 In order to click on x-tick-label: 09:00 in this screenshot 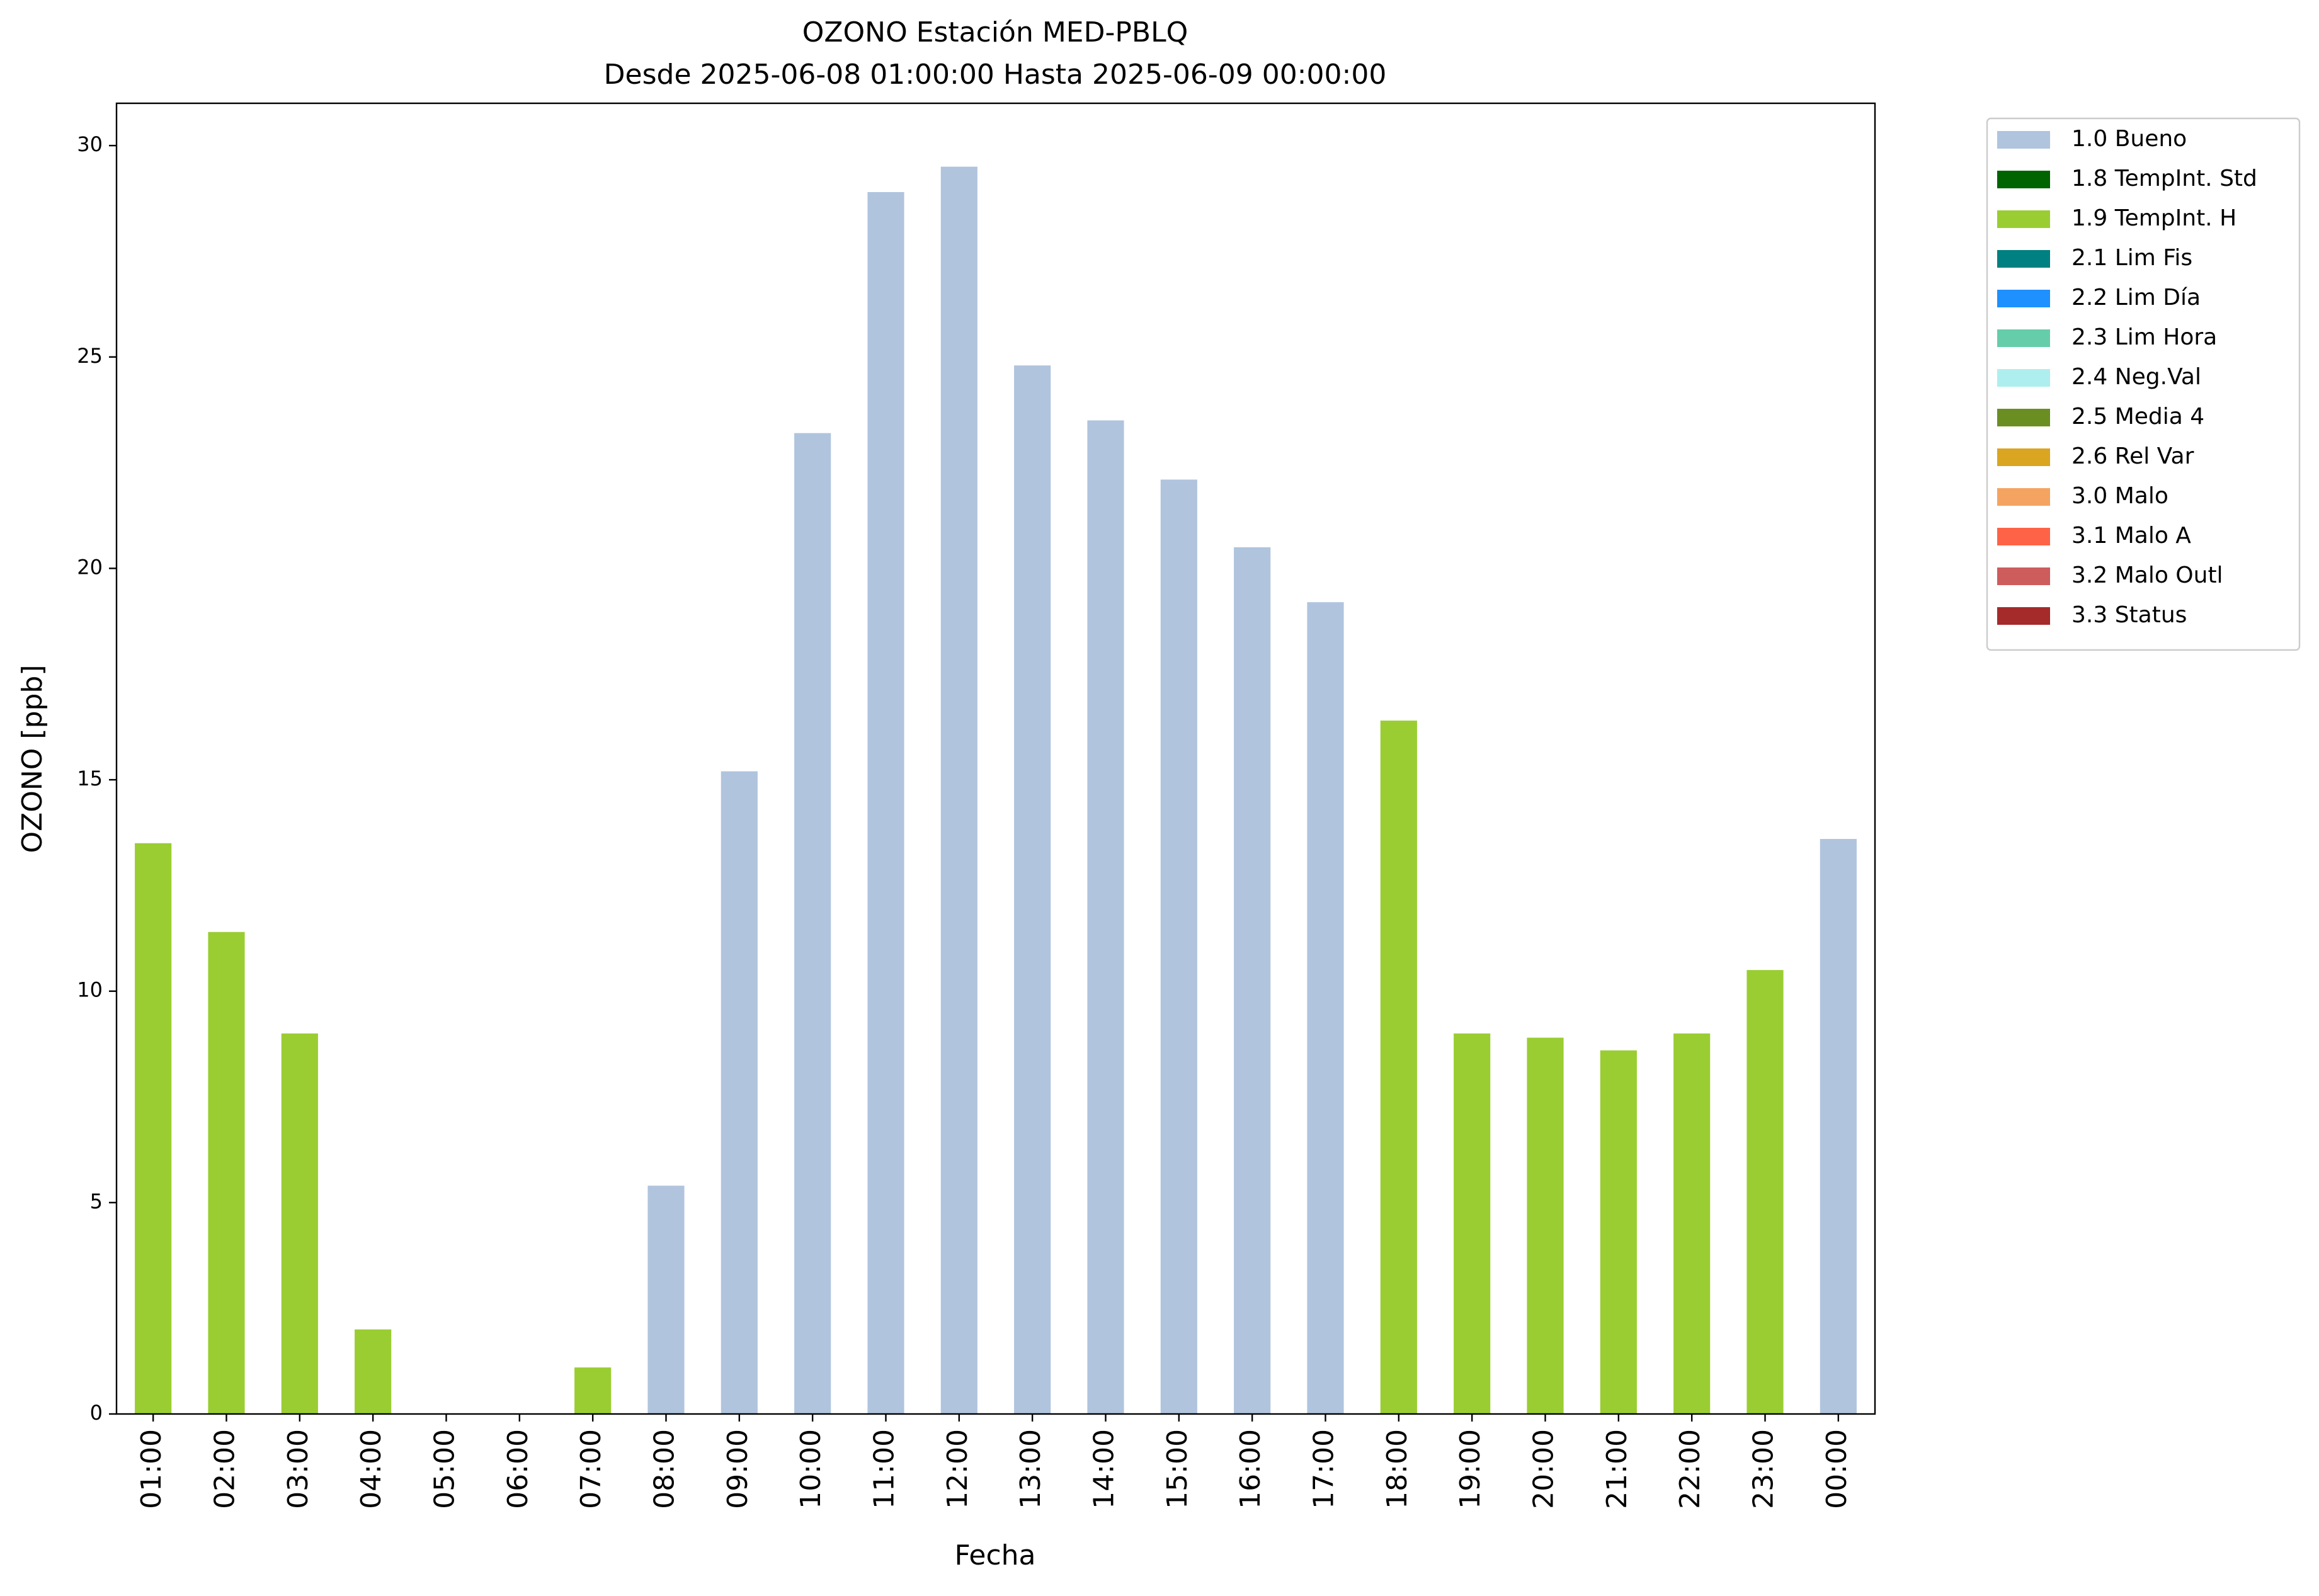, I will do `click(738, 1469)`.